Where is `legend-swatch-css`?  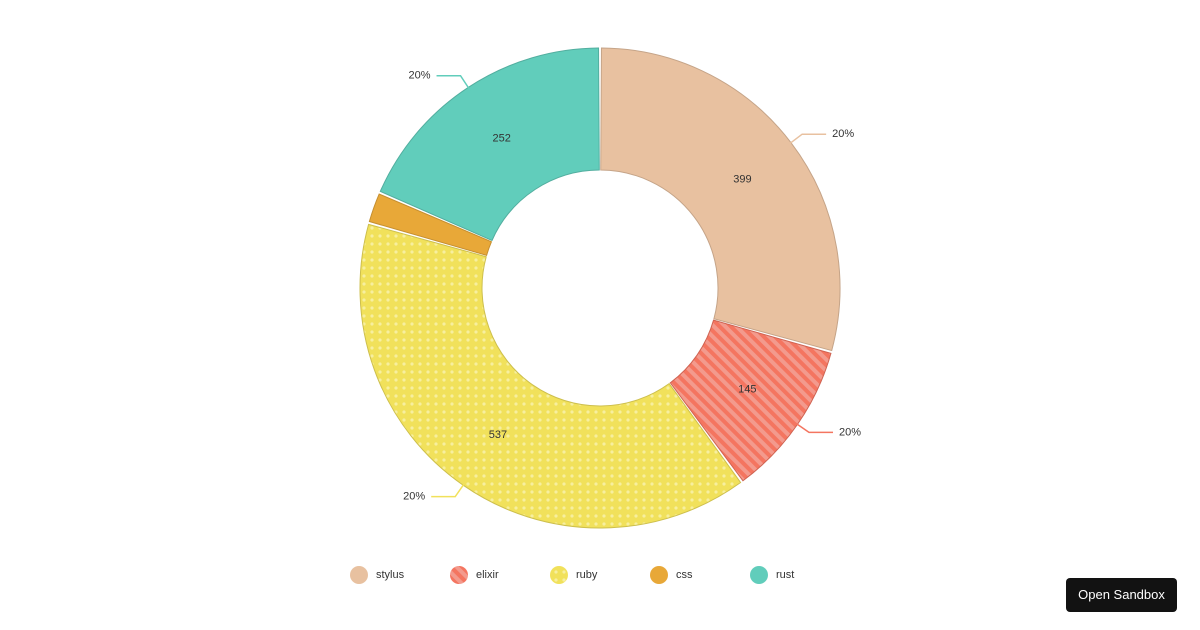 legend-swatch-css is located at coordinates (659, 575).